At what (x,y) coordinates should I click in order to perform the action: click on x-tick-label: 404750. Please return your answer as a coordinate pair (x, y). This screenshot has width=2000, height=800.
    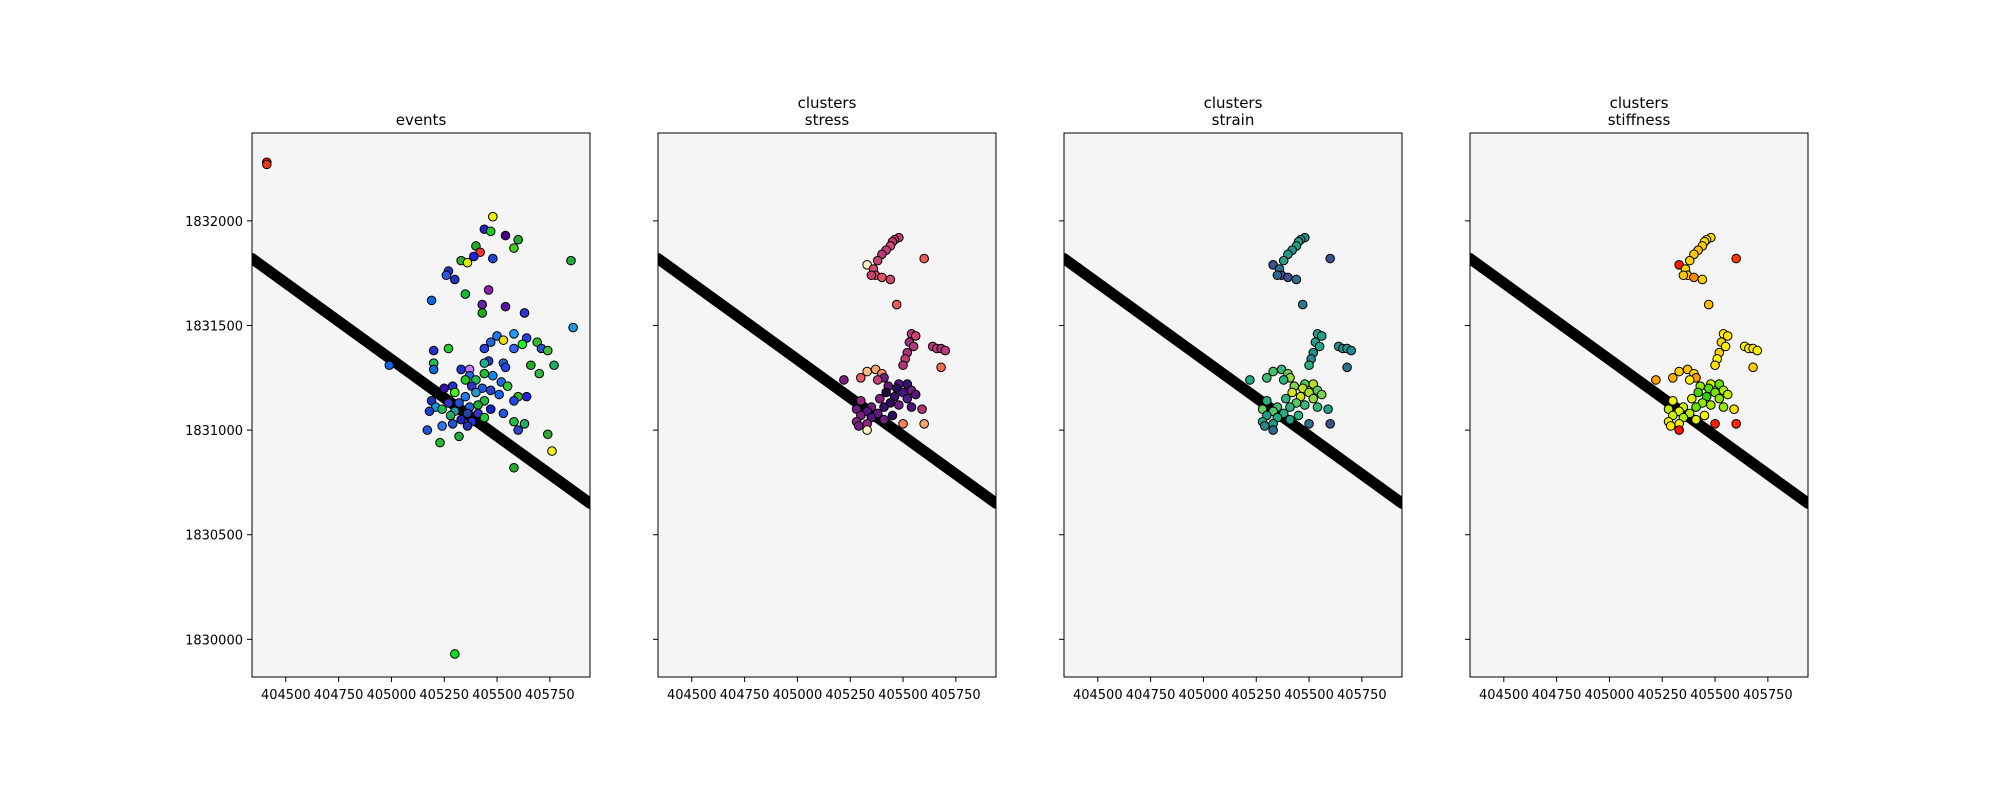
    Looking at the image, I should click on (745, 695).